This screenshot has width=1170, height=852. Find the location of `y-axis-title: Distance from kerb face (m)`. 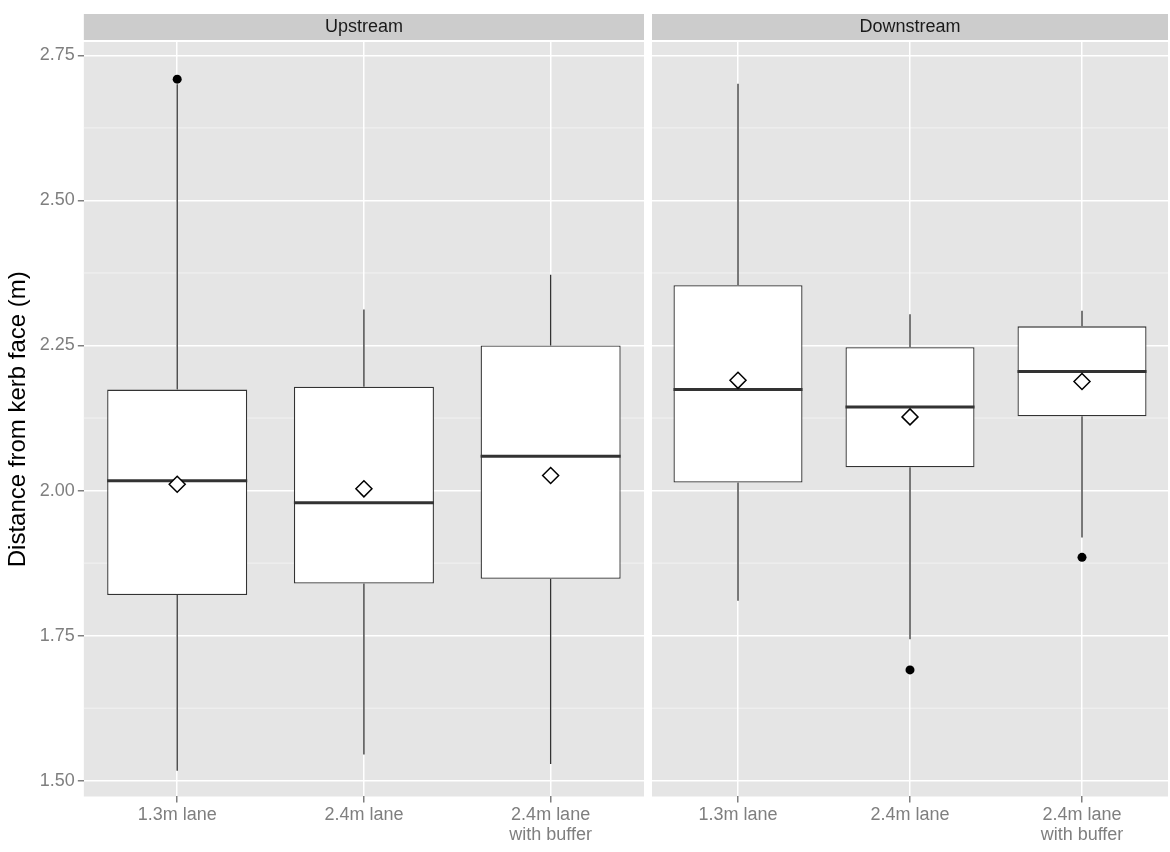

y-axis-title: Distance from kerb face (m) is located at coordinates (17, 419).